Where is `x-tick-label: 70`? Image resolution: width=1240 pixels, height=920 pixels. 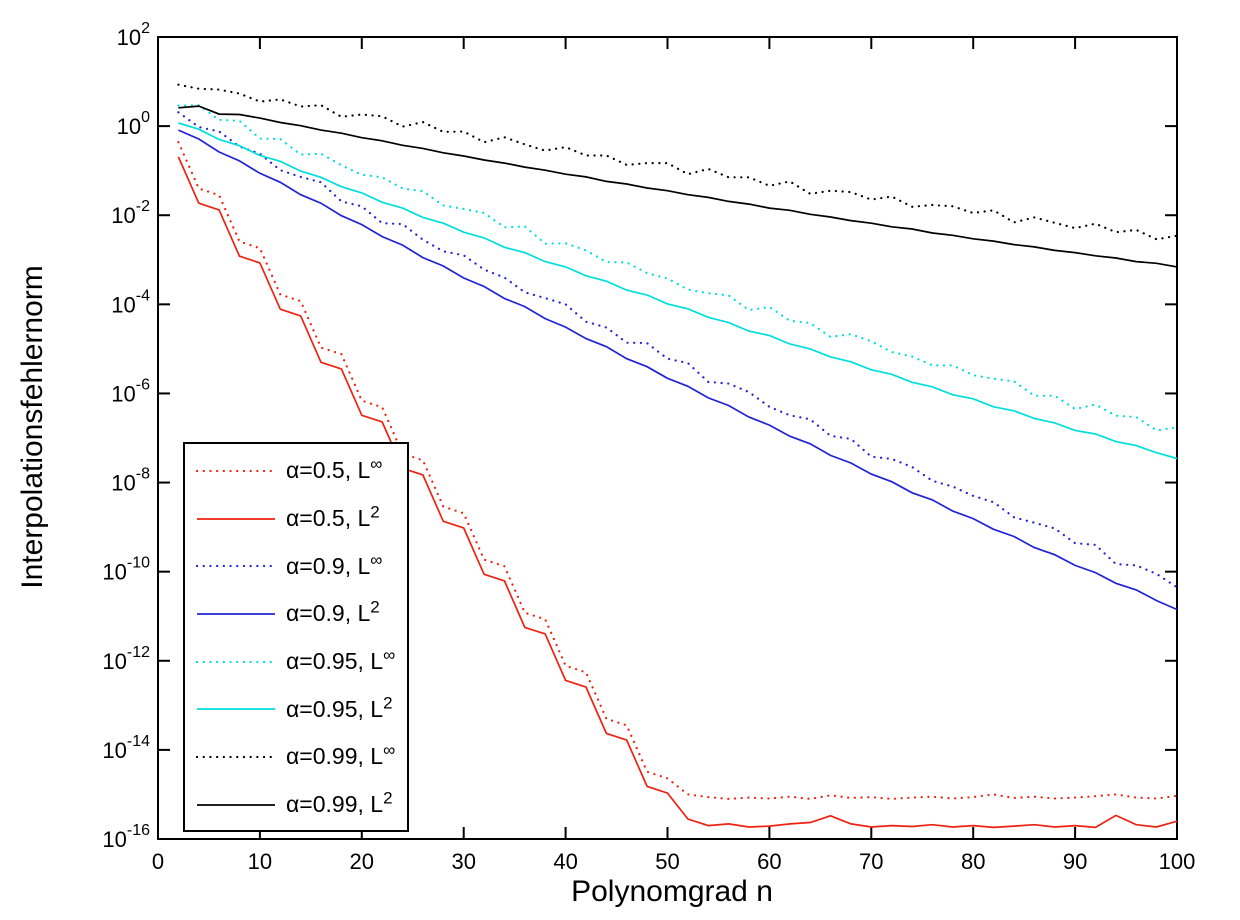
x-tick-label: 70 is located at coordinates (871, 861).